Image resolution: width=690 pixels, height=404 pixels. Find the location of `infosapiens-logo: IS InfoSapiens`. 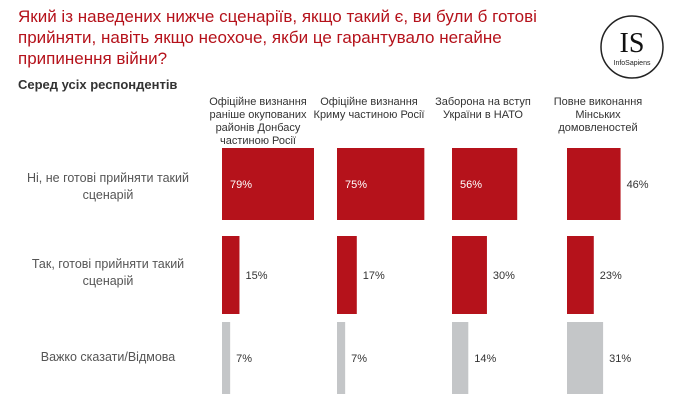

infosapiens-logo: IS InfoSapiens is located at coordinates (632, 47).